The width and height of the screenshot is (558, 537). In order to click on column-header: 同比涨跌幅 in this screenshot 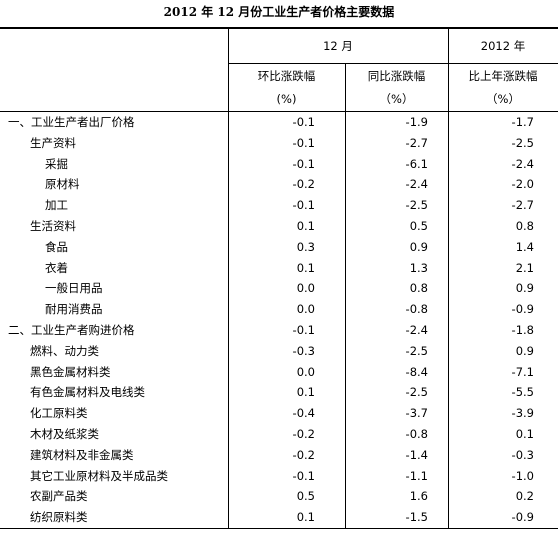, I will do `click(396, 76)`.